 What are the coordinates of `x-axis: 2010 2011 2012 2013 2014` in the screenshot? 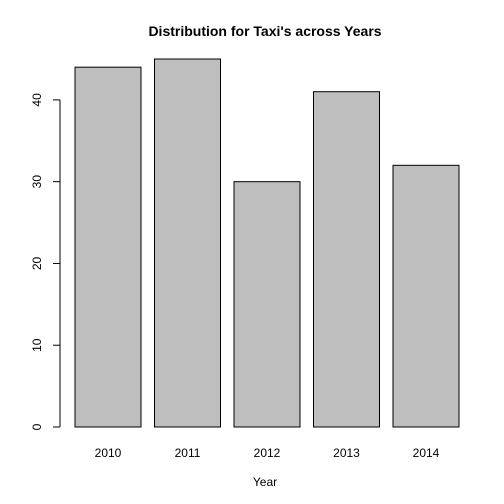 It's located at (267, 453).